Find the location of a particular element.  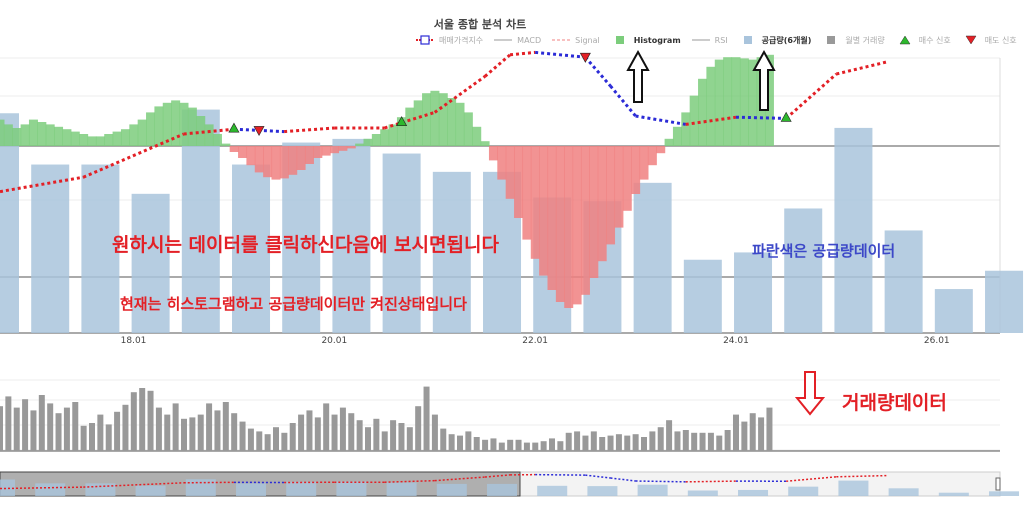

annotation-arrows is located at coordinates (726, 232).